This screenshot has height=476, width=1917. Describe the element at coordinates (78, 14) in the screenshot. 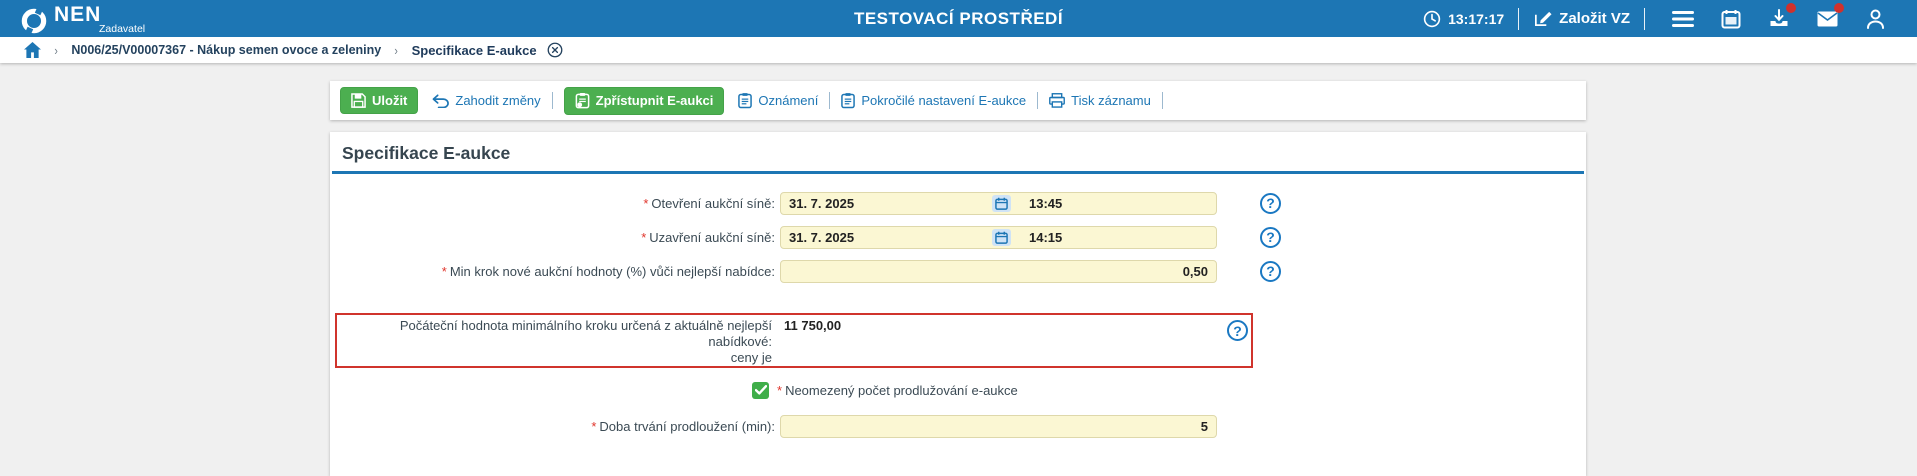

I see `brand-name: NEN` at that location.